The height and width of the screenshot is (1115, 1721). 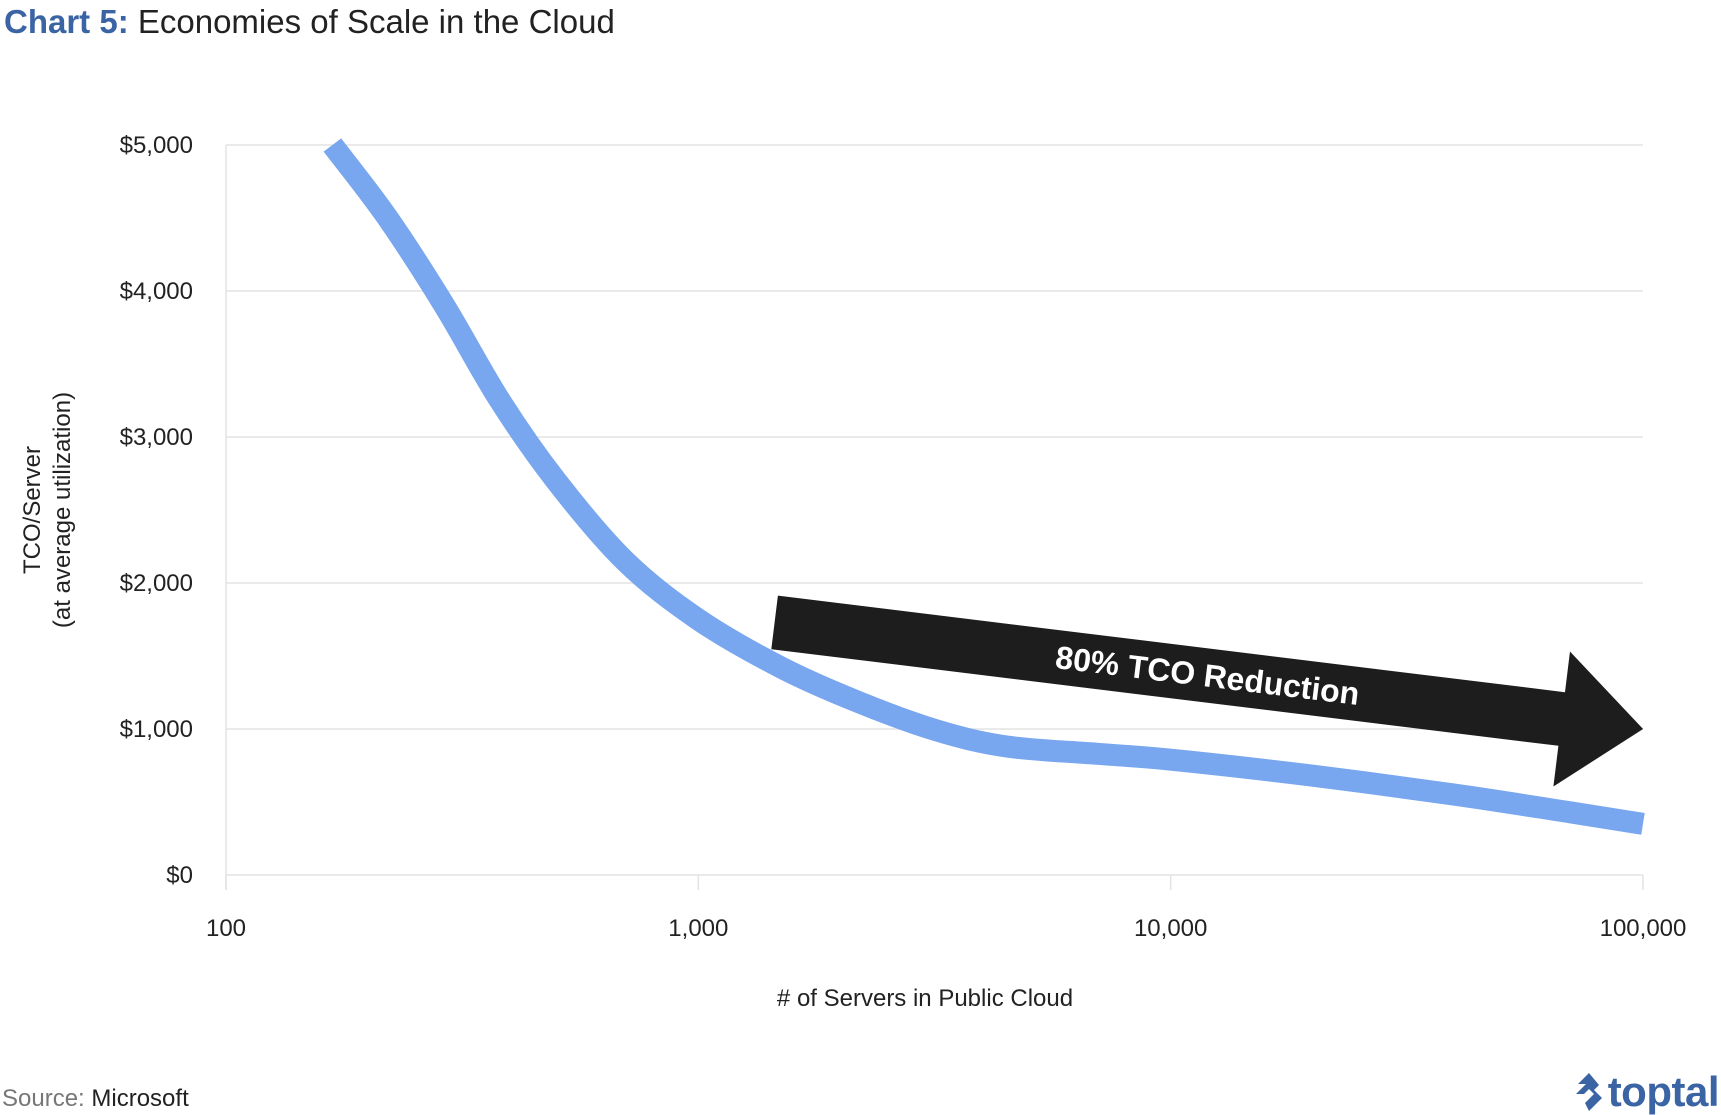 What do you see at coordinates (156, 291) in the screenshot?
I see `y-tick-label: $4,000` at bounding box center [156, 291].